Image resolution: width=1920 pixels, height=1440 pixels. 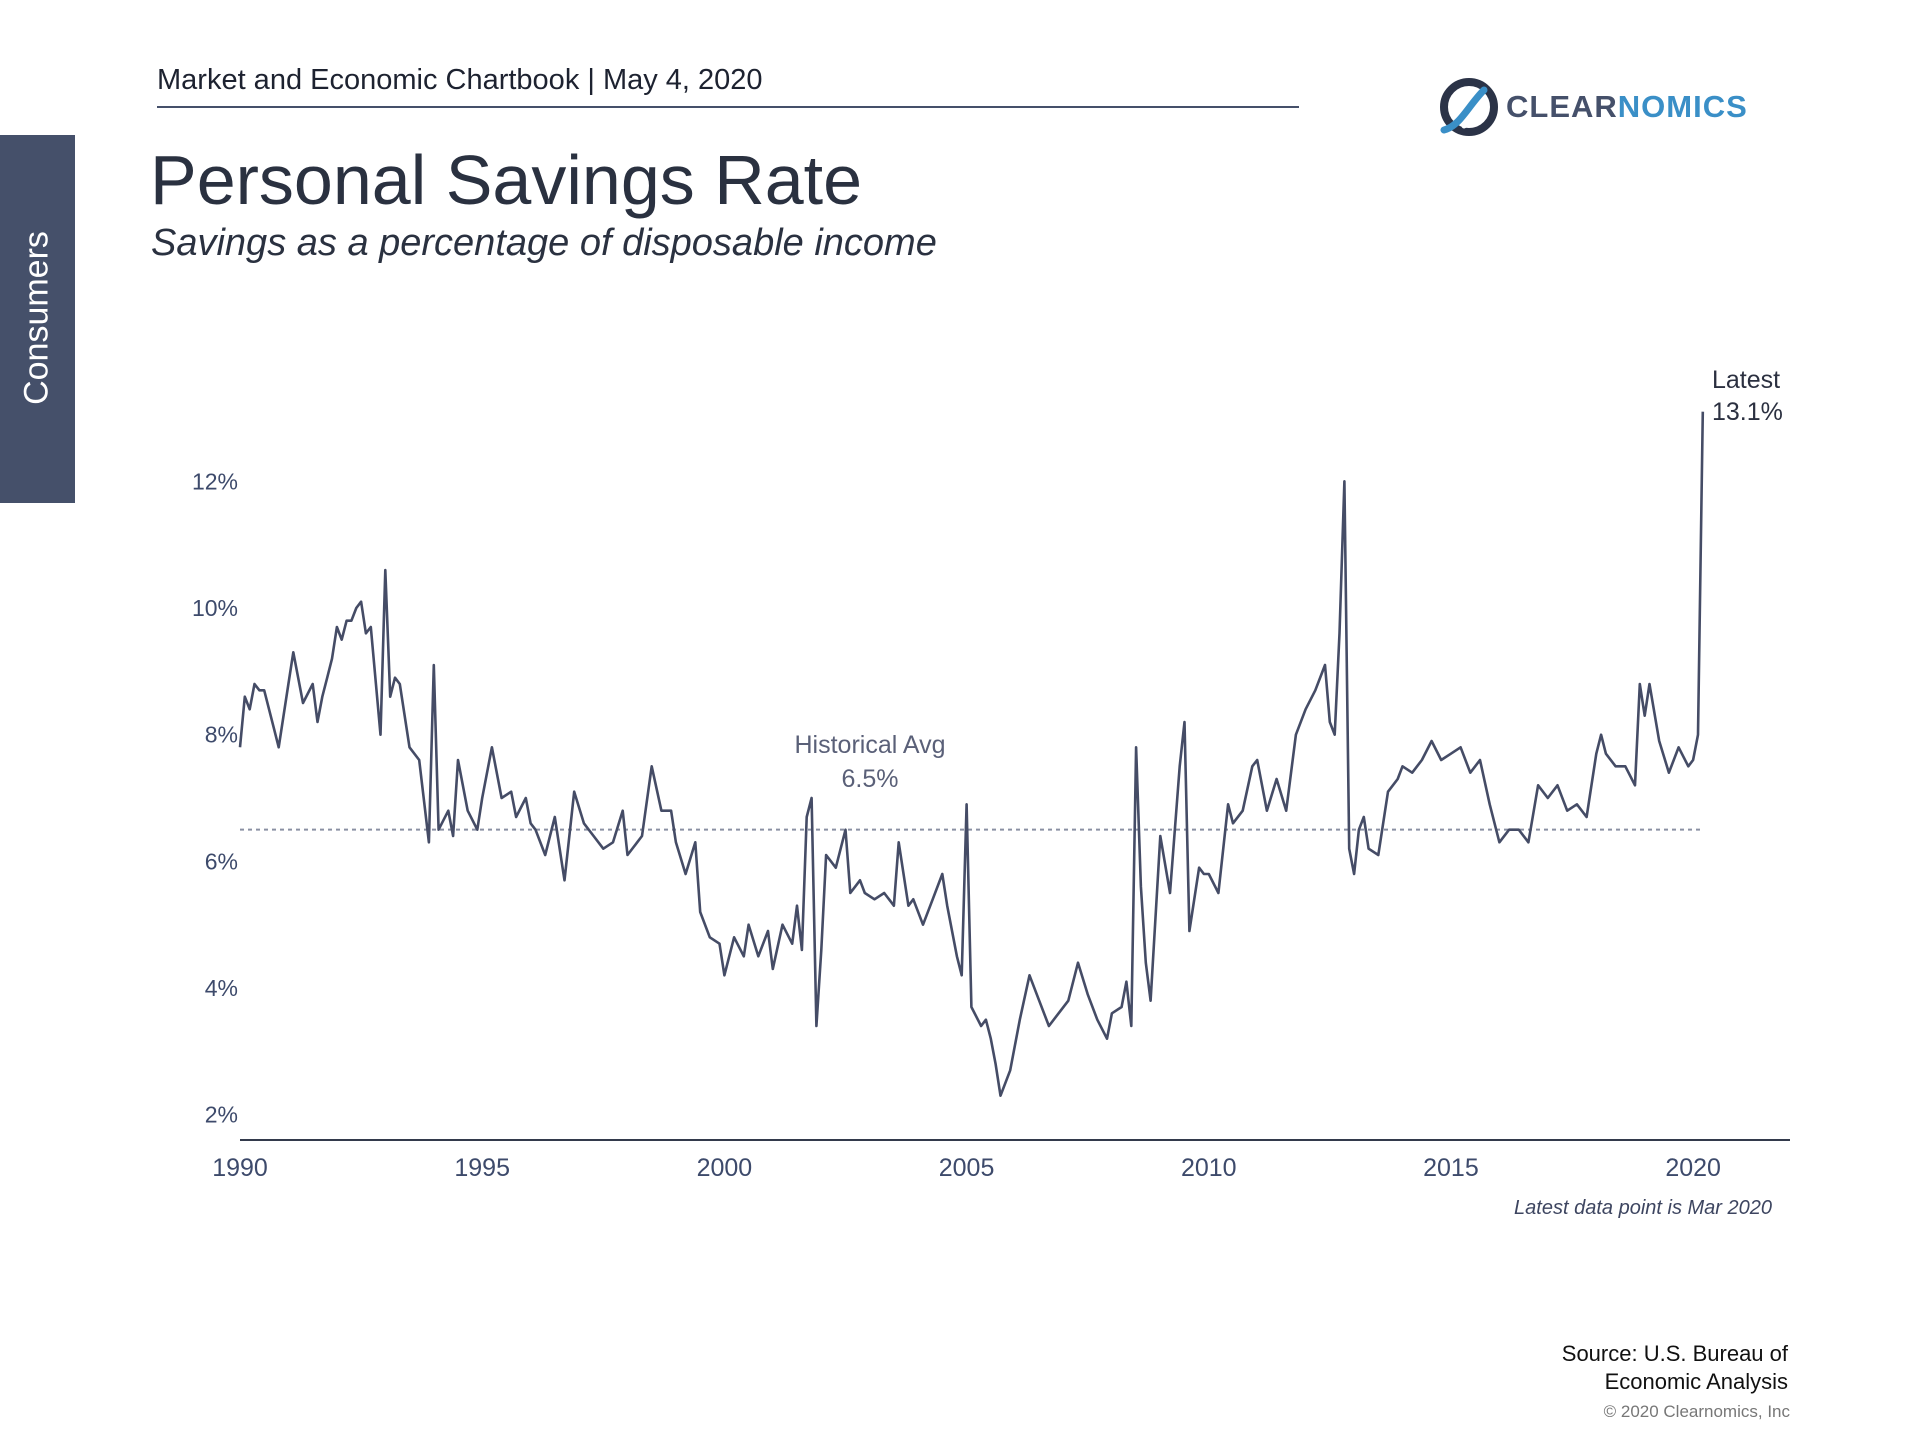 I want to click on y-tick-label: 4%, so click(x=221, y=988).